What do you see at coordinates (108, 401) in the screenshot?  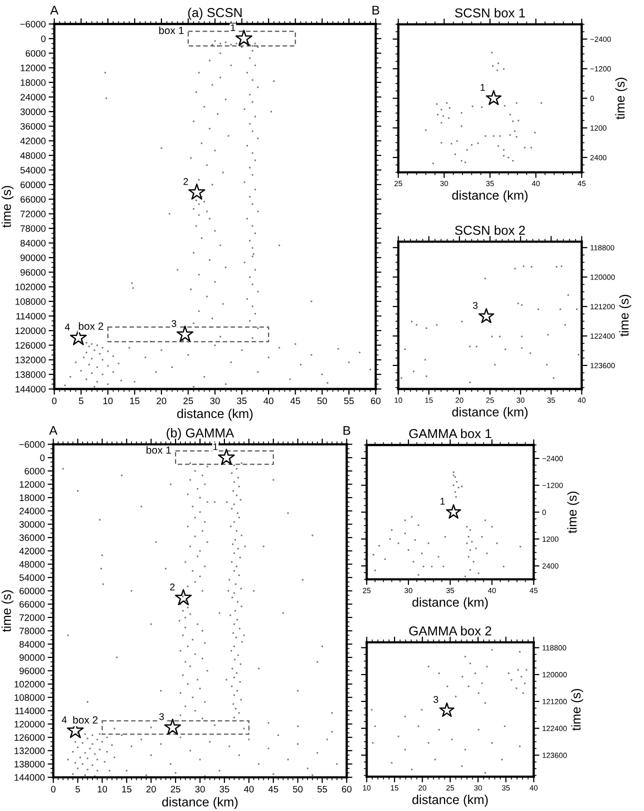 I see `x-tick-label: 10` at bounding box center [108, 401].